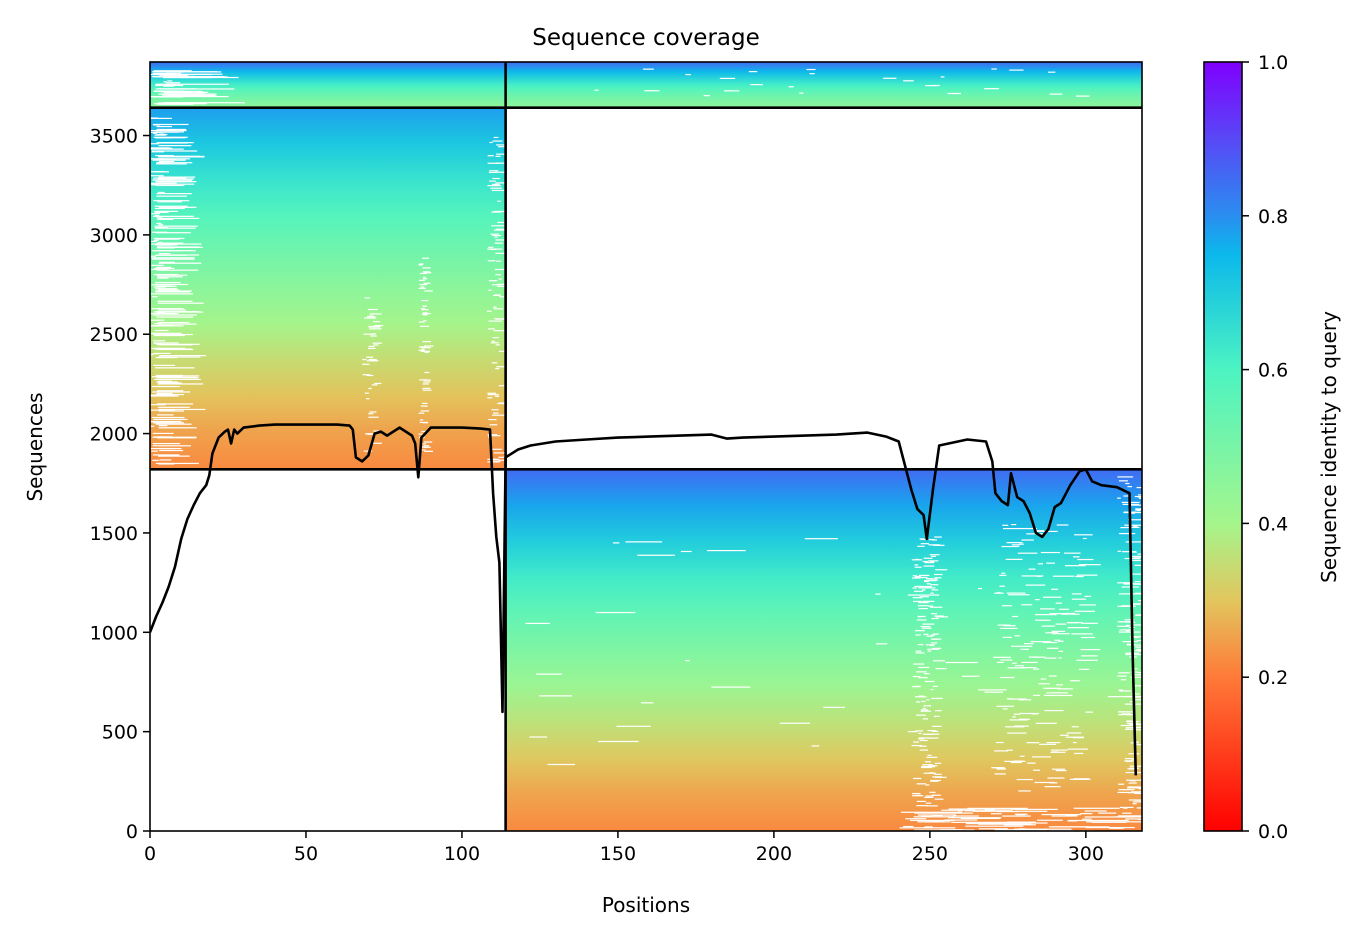 Image resolution: width=1364 pixels, height=939 pixels. I want to click on y-tick-label: 1500, so click(114, 534).